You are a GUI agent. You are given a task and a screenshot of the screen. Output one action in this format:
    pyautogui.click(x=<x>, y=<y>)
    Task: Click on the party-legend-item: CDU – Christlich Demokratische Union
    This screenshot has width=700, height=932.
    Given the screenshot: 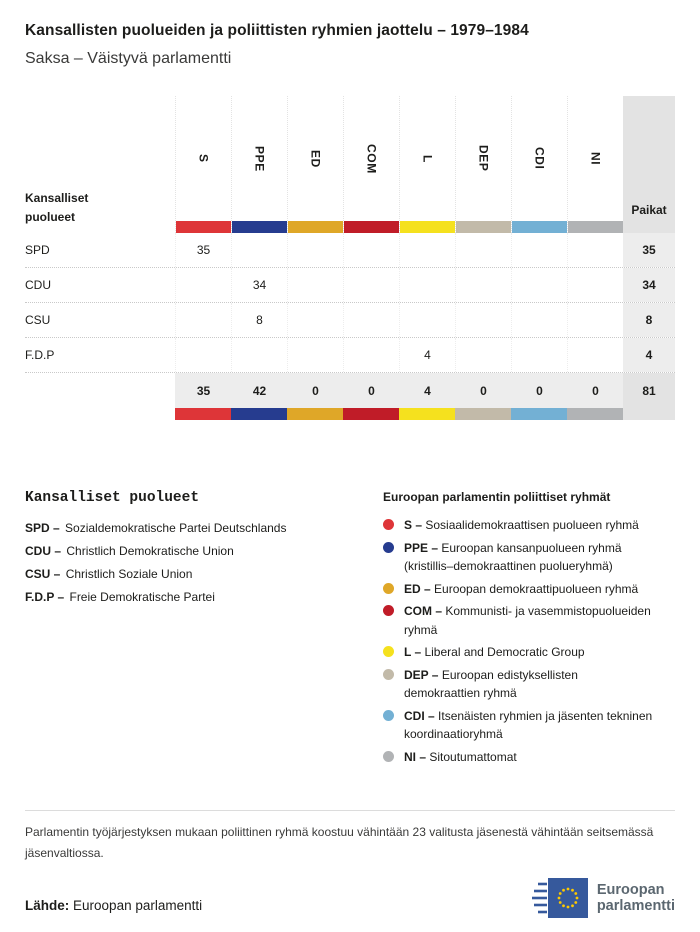 What is the action you would take?
    pyautogui.click(x=204, y=551)
    